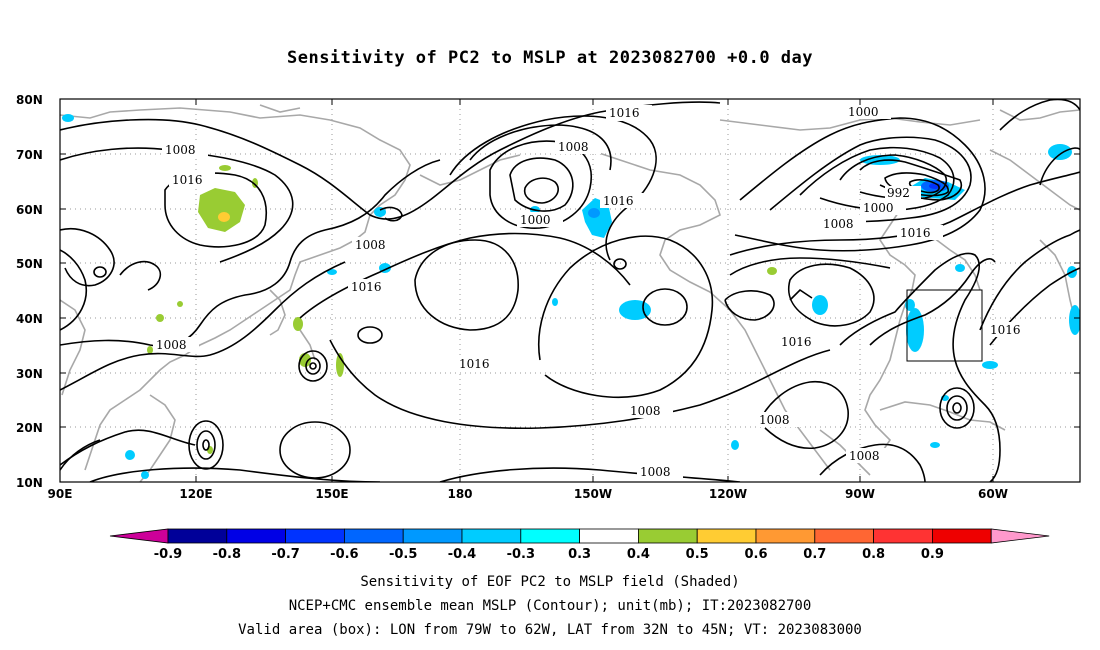  Describe the element at coordinates (139, 536) in the screenshot. I see `colorbar-left-cap` at that location.